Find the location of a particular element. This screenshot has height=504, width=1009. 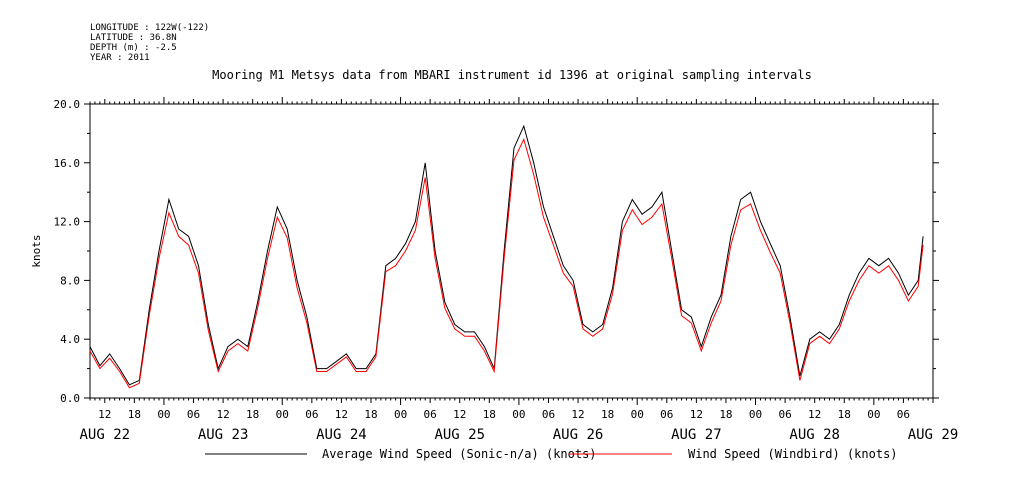

y-tick-label: 4.0 is located at coordinates (70, 339).